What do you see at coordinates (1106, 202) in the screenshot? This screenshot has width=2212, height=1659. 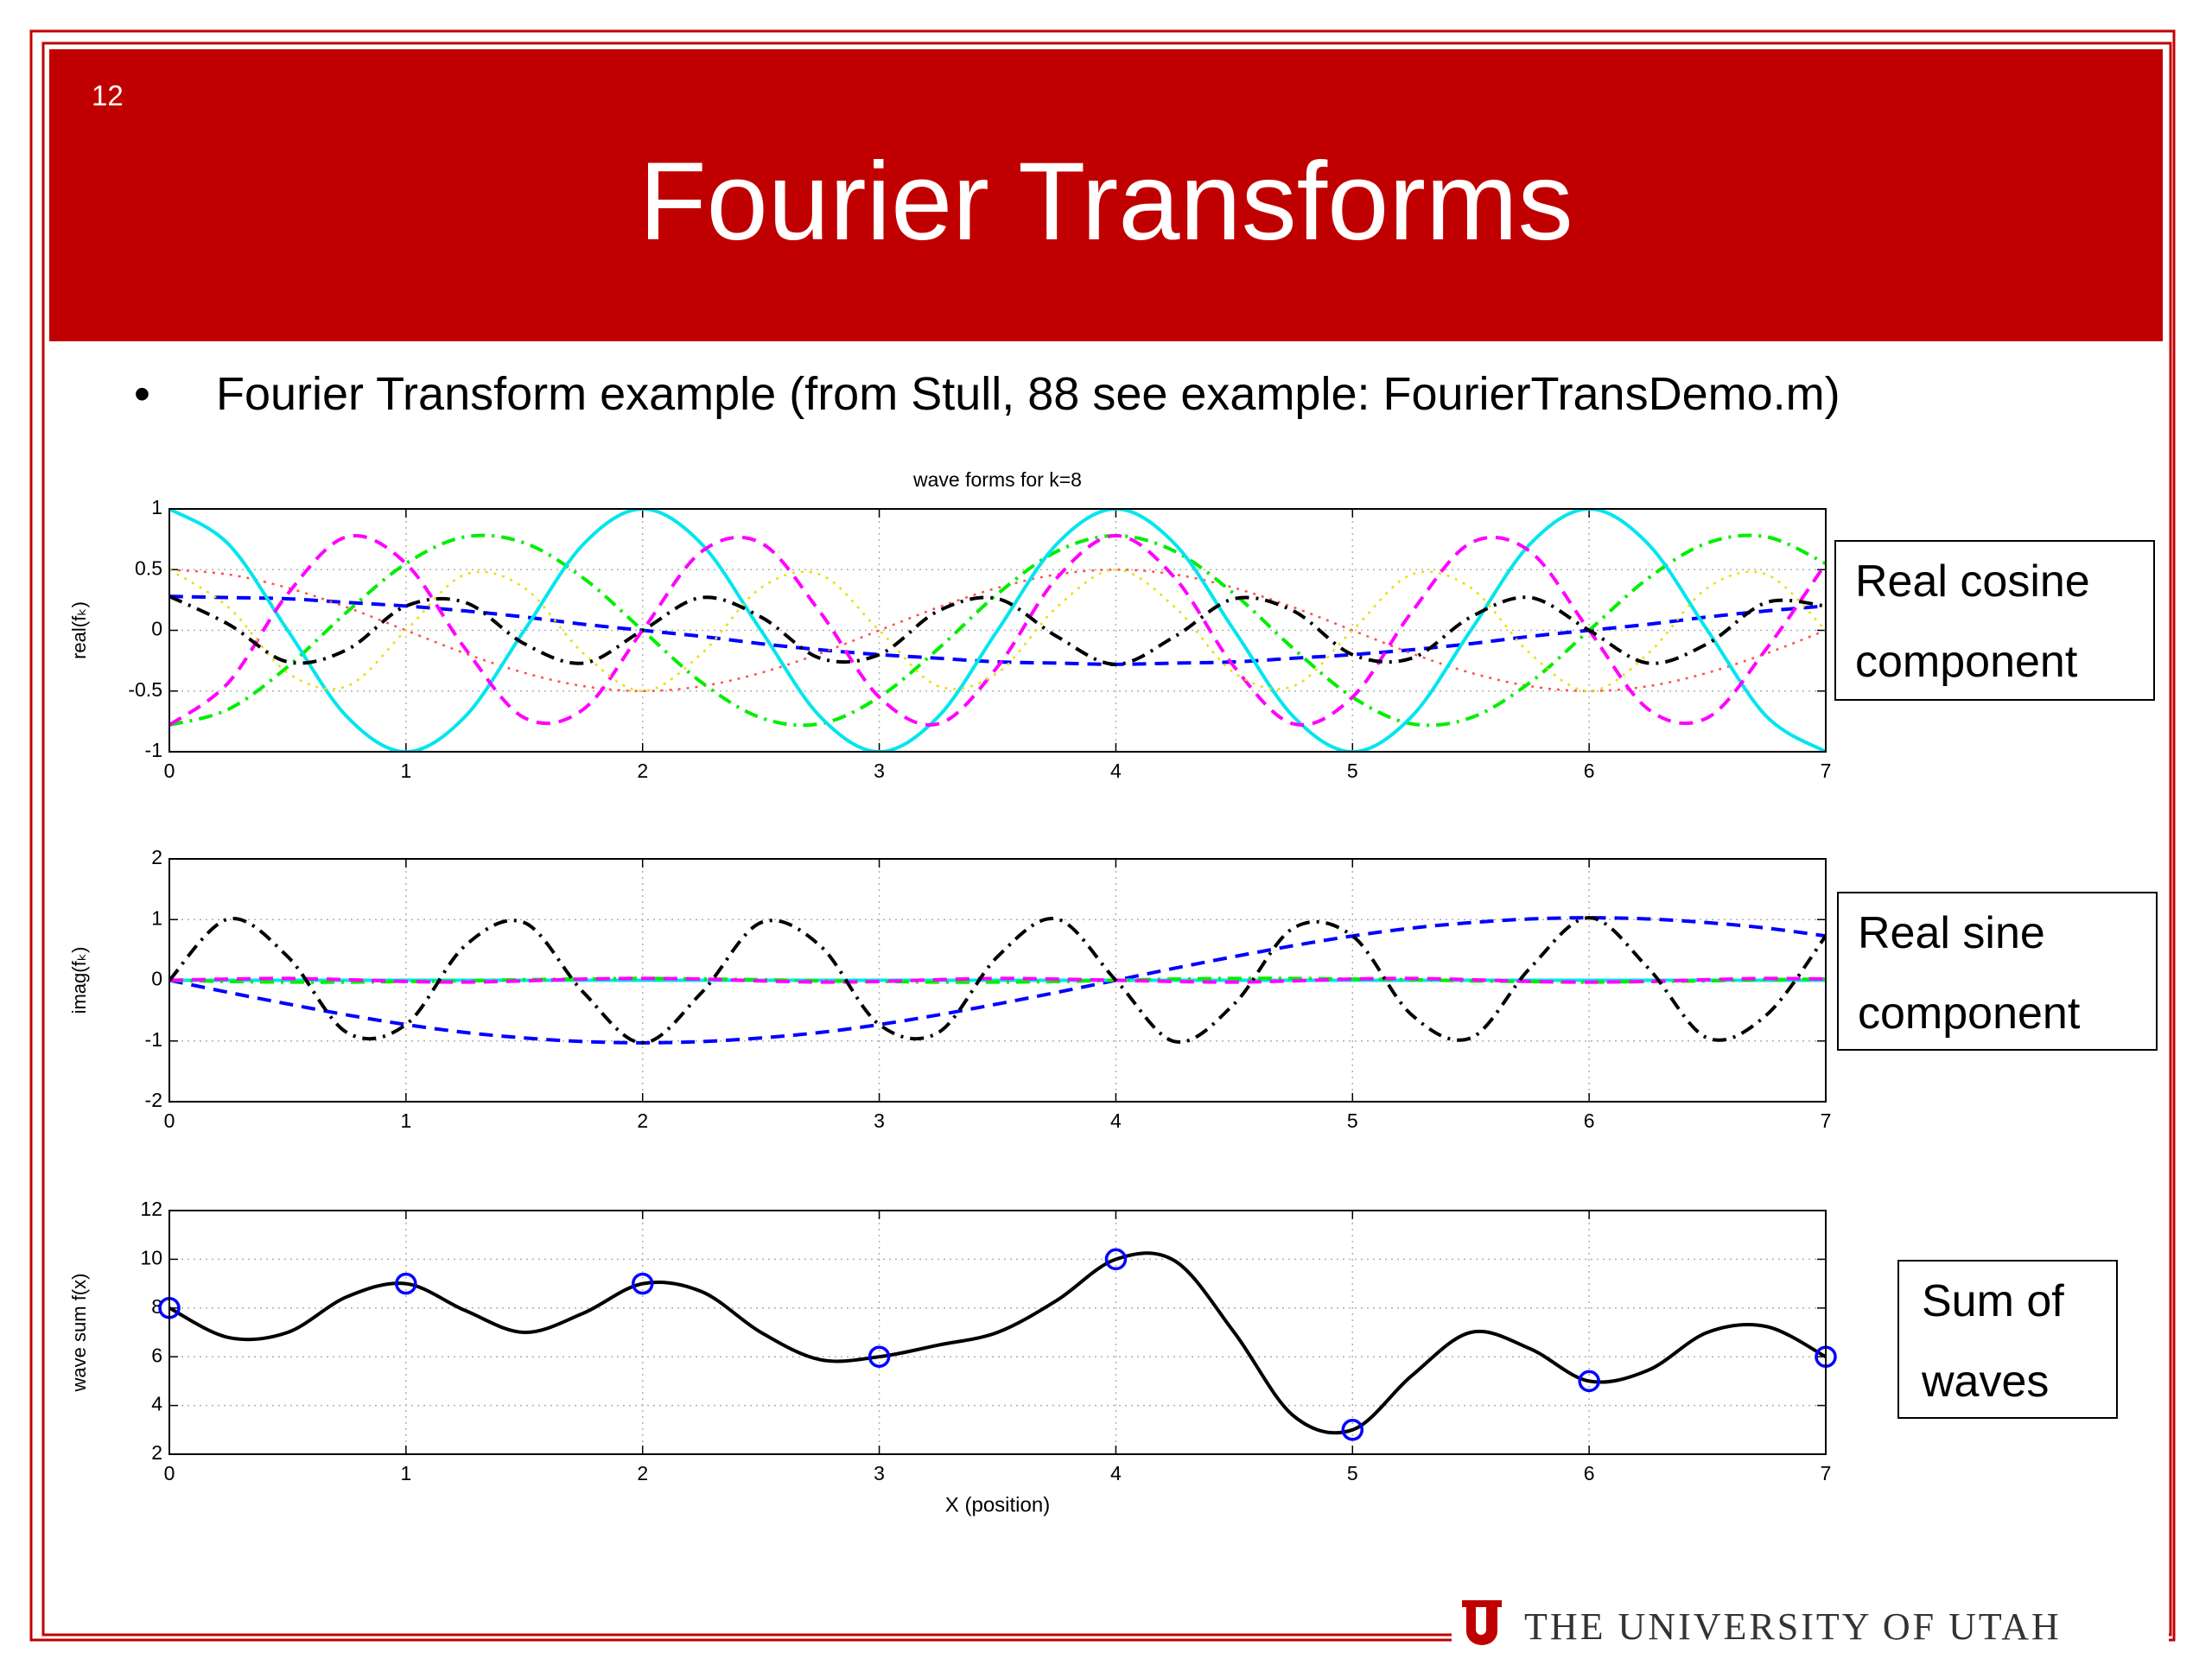 I see `slide-title: Fourier Transforms` at bounding box center [1106, 202].